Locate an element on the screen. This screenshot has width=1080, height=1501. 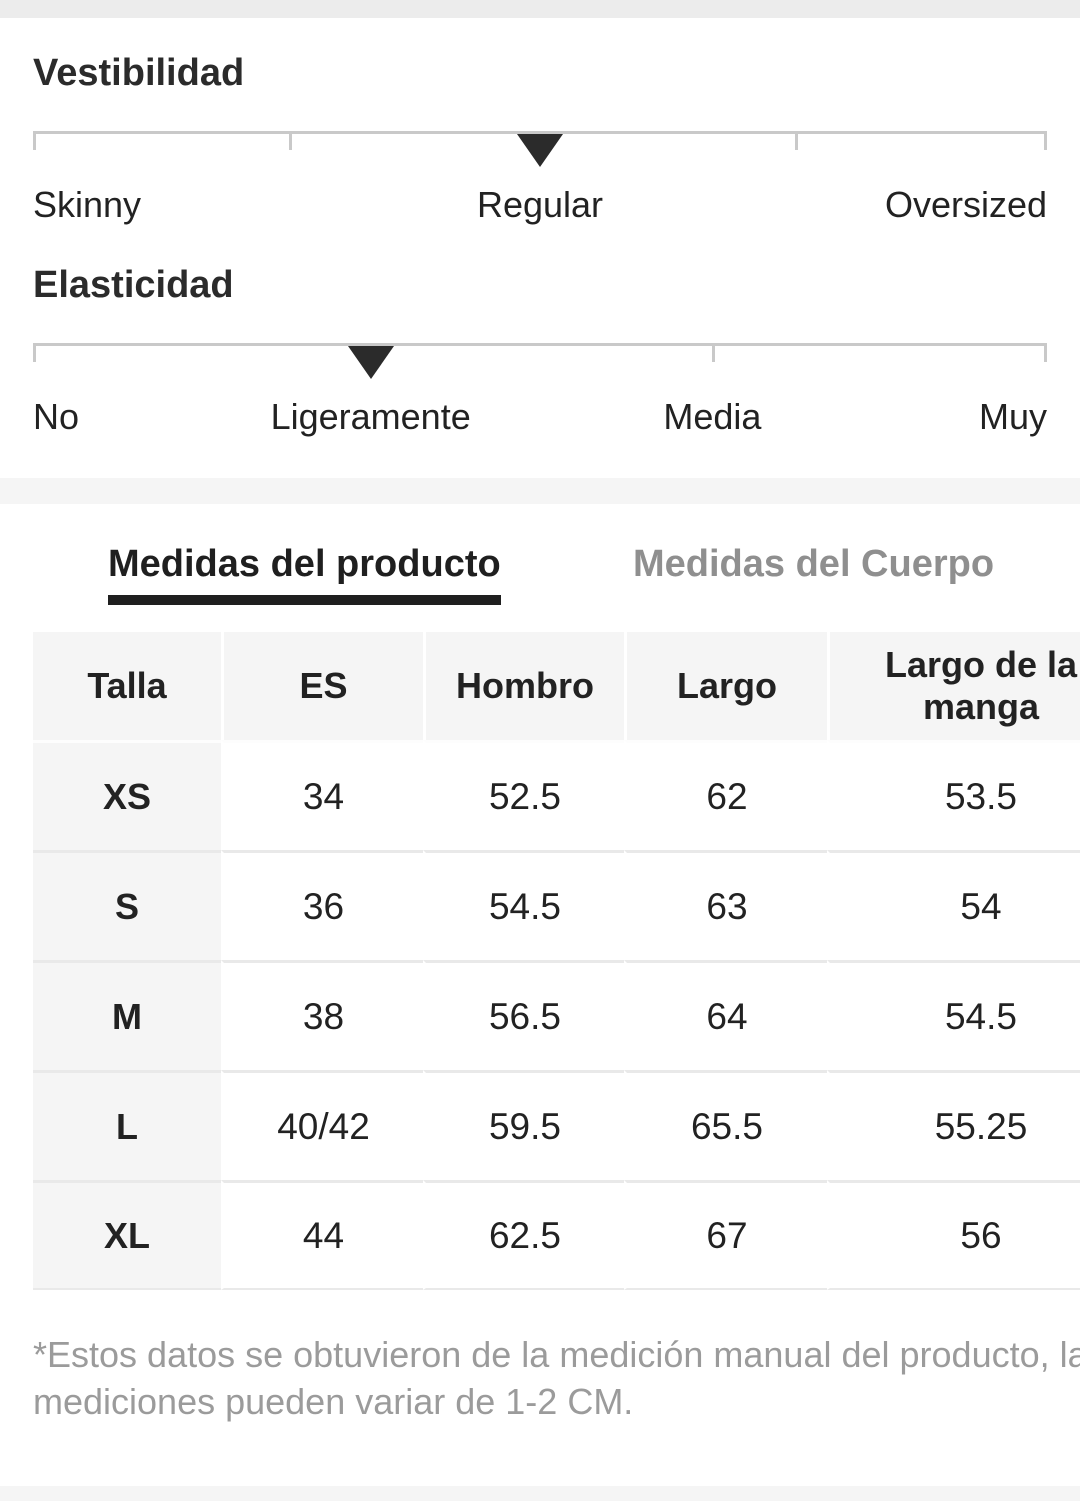
stretch-indicator-slider: No Ligeramente Media Muy is located at coordinates (540, 398).